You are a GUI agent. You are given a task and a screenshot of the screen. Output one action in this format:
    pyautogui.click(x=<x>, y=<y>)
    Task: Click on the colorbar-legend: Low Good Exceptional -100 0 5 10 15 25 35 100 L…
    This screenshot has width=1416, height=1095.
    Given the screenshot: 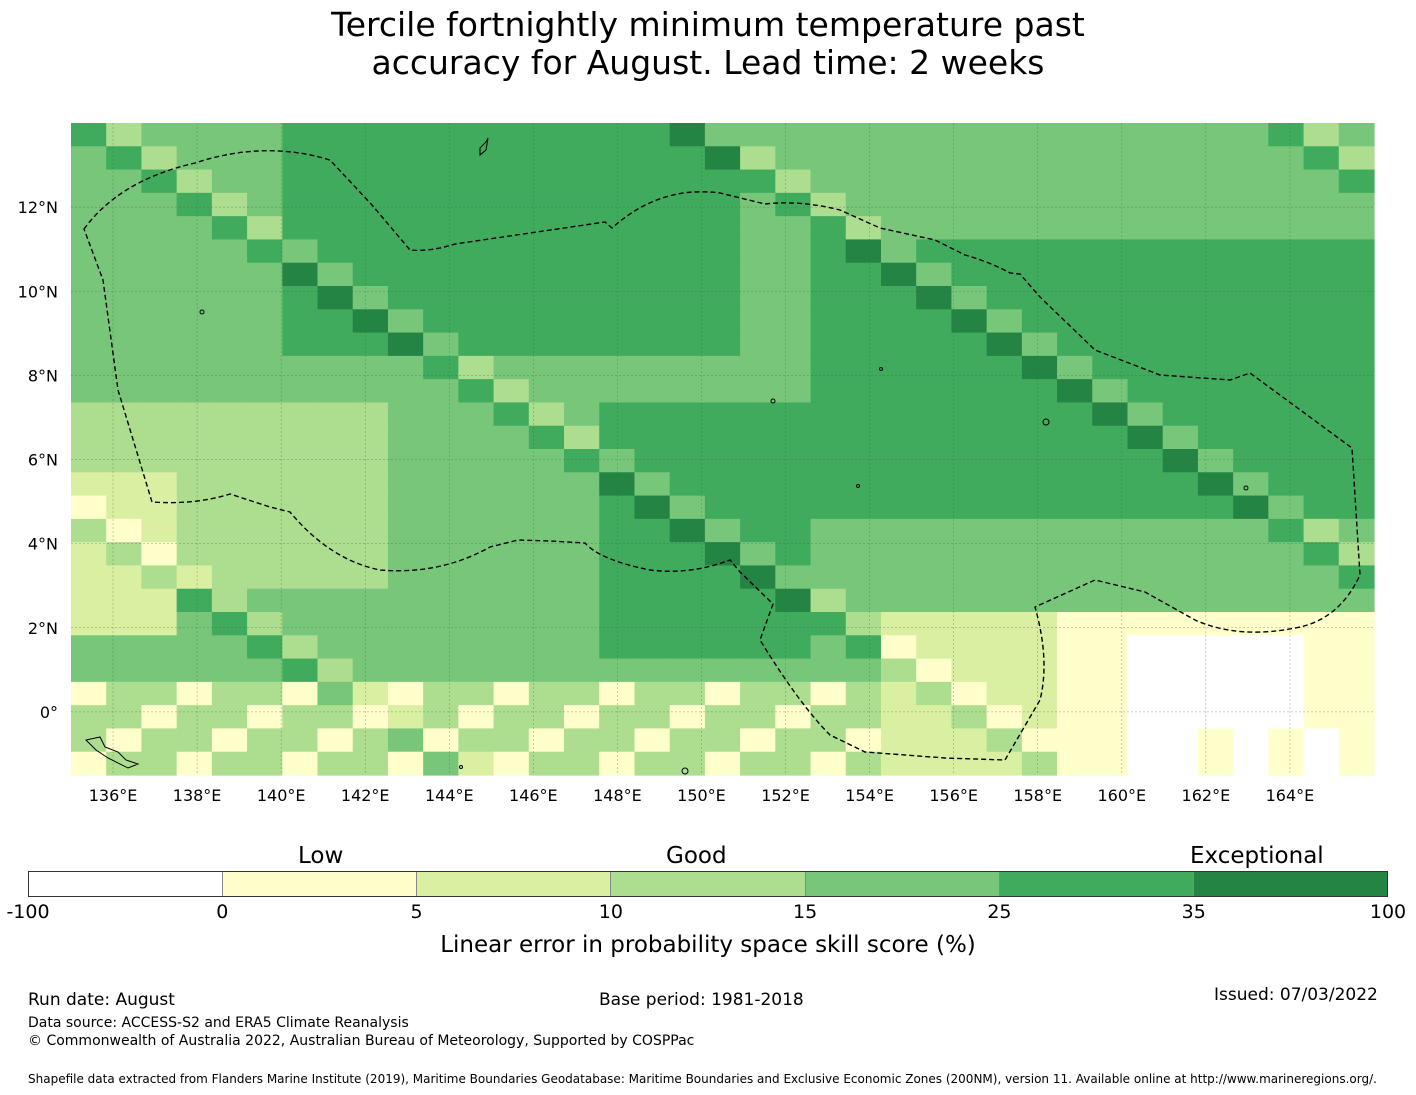 What is the action you would take?
    pyautogui.click(x=708, y=905)
    